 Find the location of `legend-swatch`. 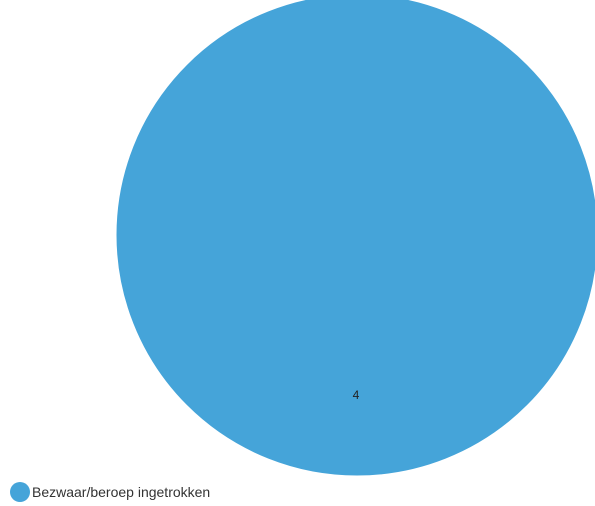

legend-swatch is located at coordinates (20, 492).